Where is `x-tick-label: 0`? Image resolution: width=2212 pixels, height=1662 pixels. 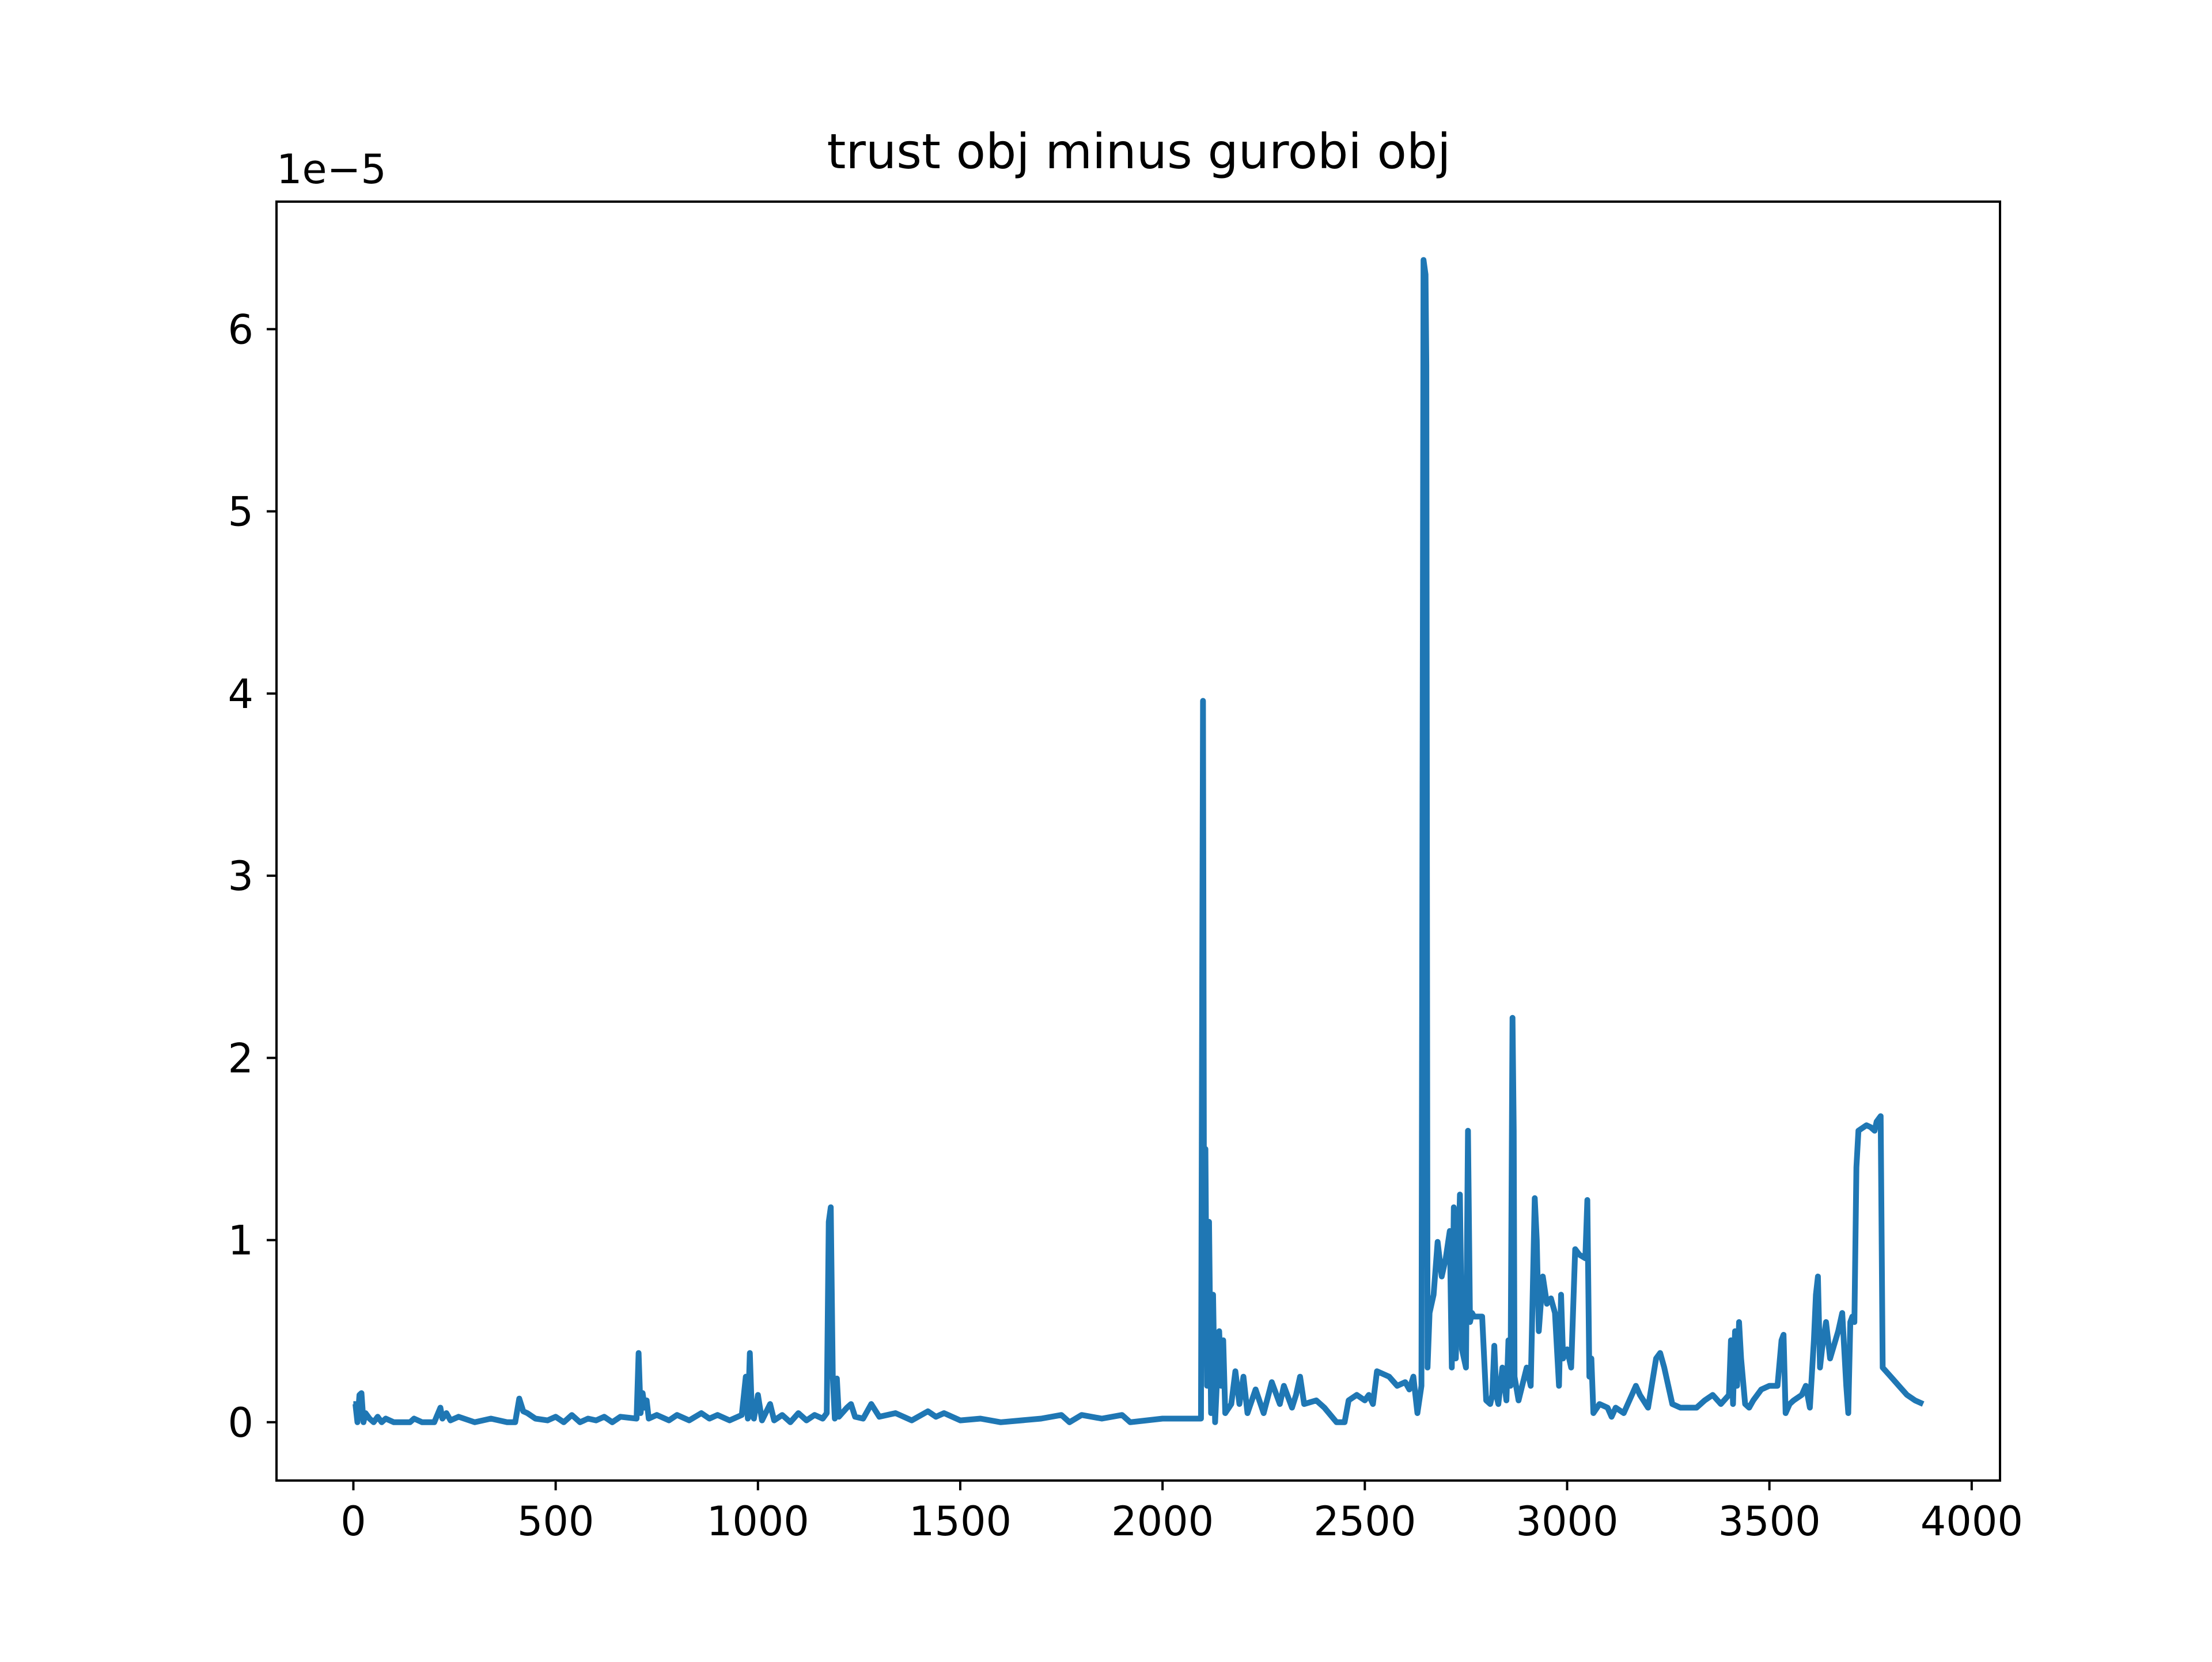
x-tick-label: 0 is located at coordinates (353, 1522).